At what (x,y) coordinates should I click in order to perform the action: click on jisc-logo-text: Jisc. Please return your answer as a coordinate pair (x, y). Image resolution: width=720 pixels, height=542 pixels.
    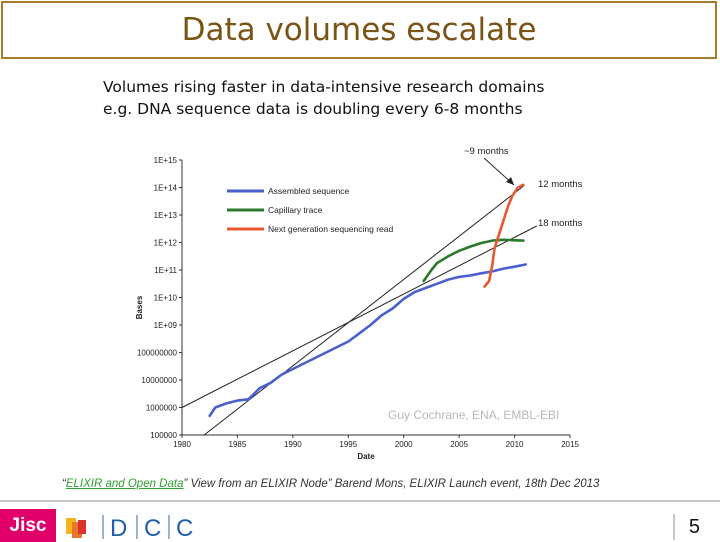
    Looking at the image, I should click on (28, 525).